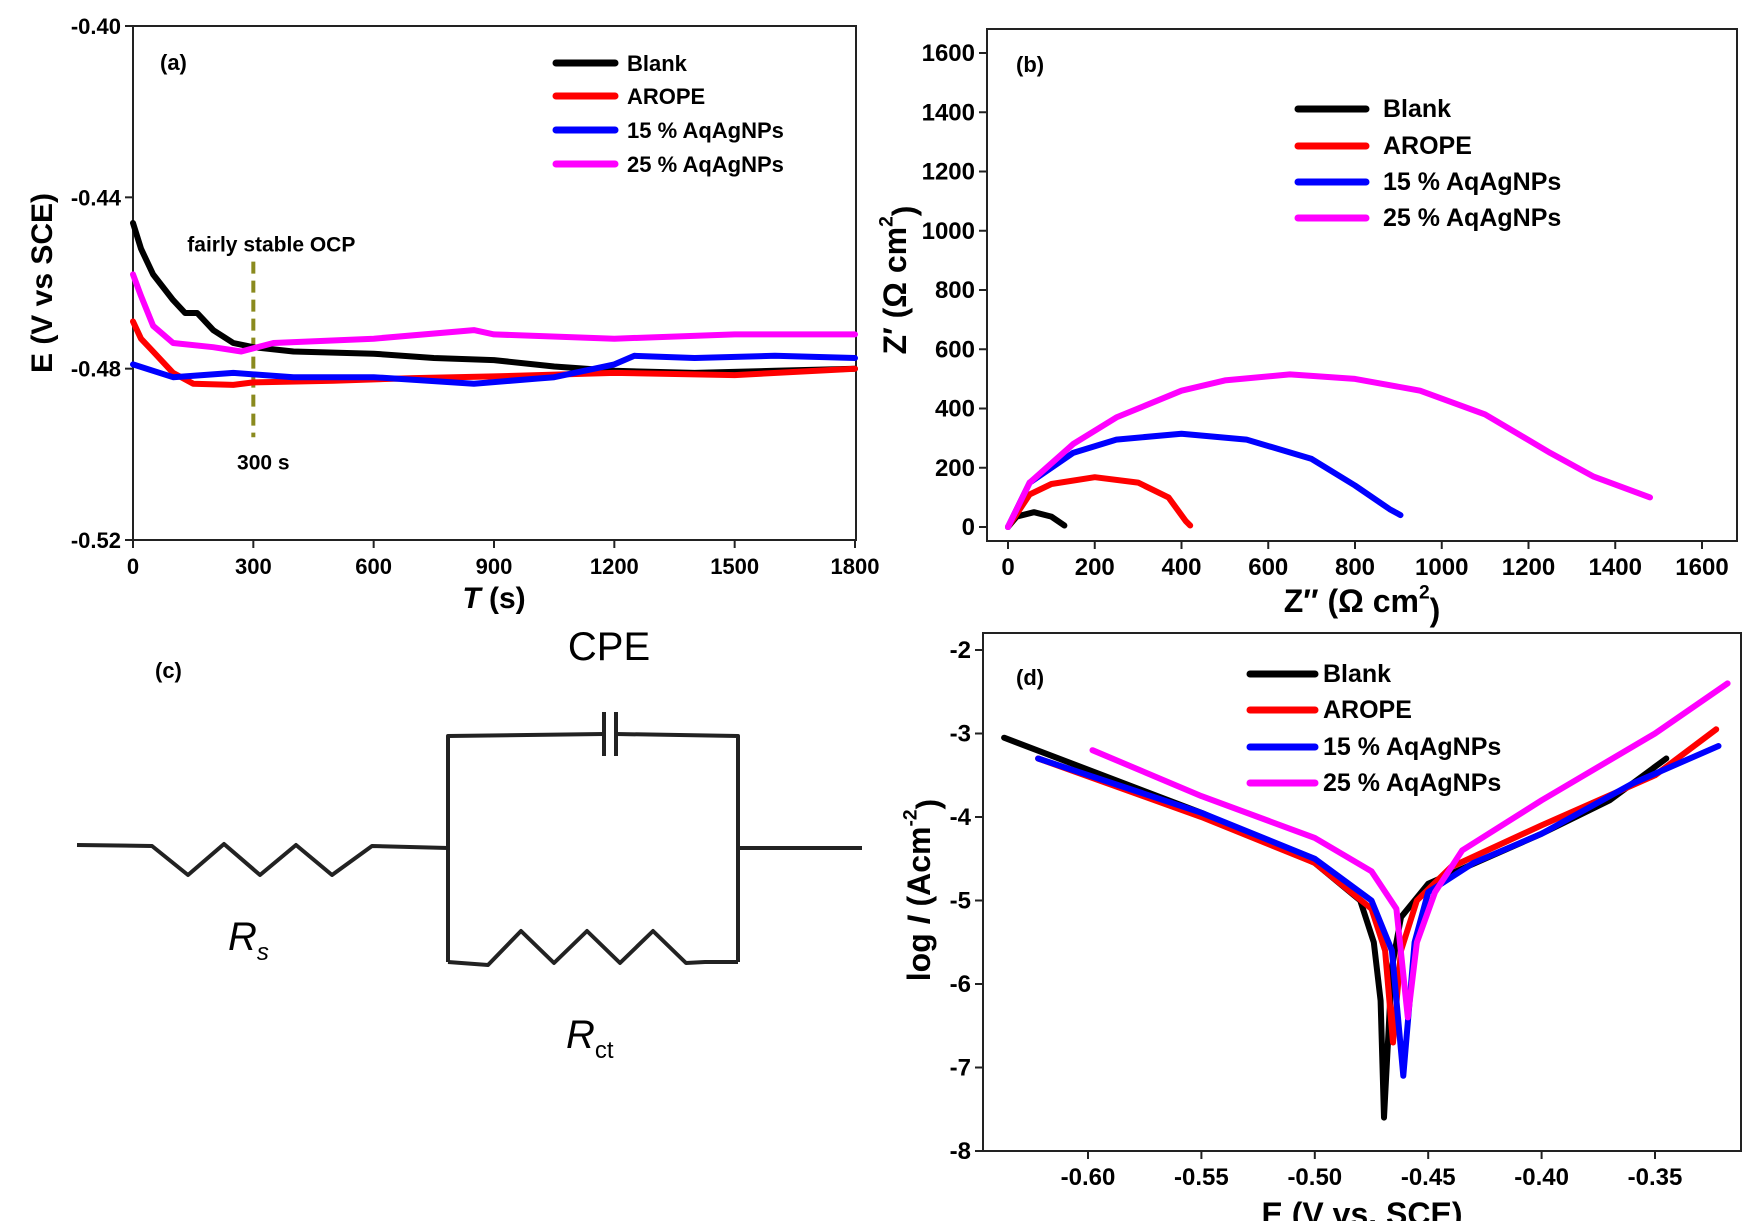  Describe the element at coordinates (503, 598) in the screenshot. I see `x-axis-label-part: (s)` at that location.